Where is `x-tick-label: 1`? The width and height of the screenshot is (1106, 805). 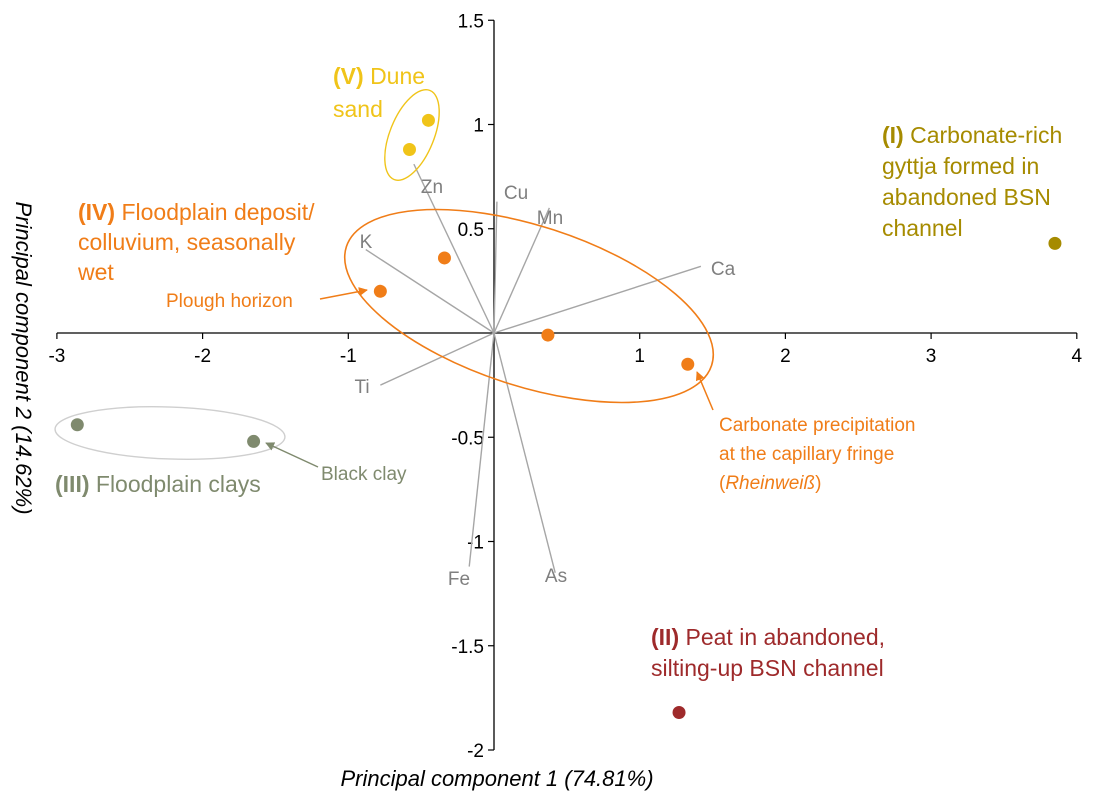
x-tick-label: 1 is located at coordinates (639, 356).